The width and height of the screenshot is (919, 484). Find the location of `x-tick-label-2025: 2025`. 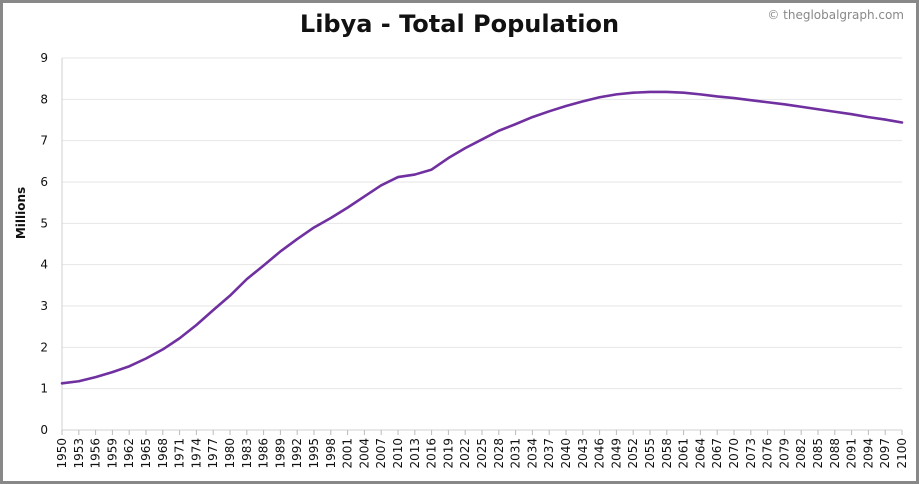

x-tick-label-2025: 2025 is located at coordinates (482, 453).